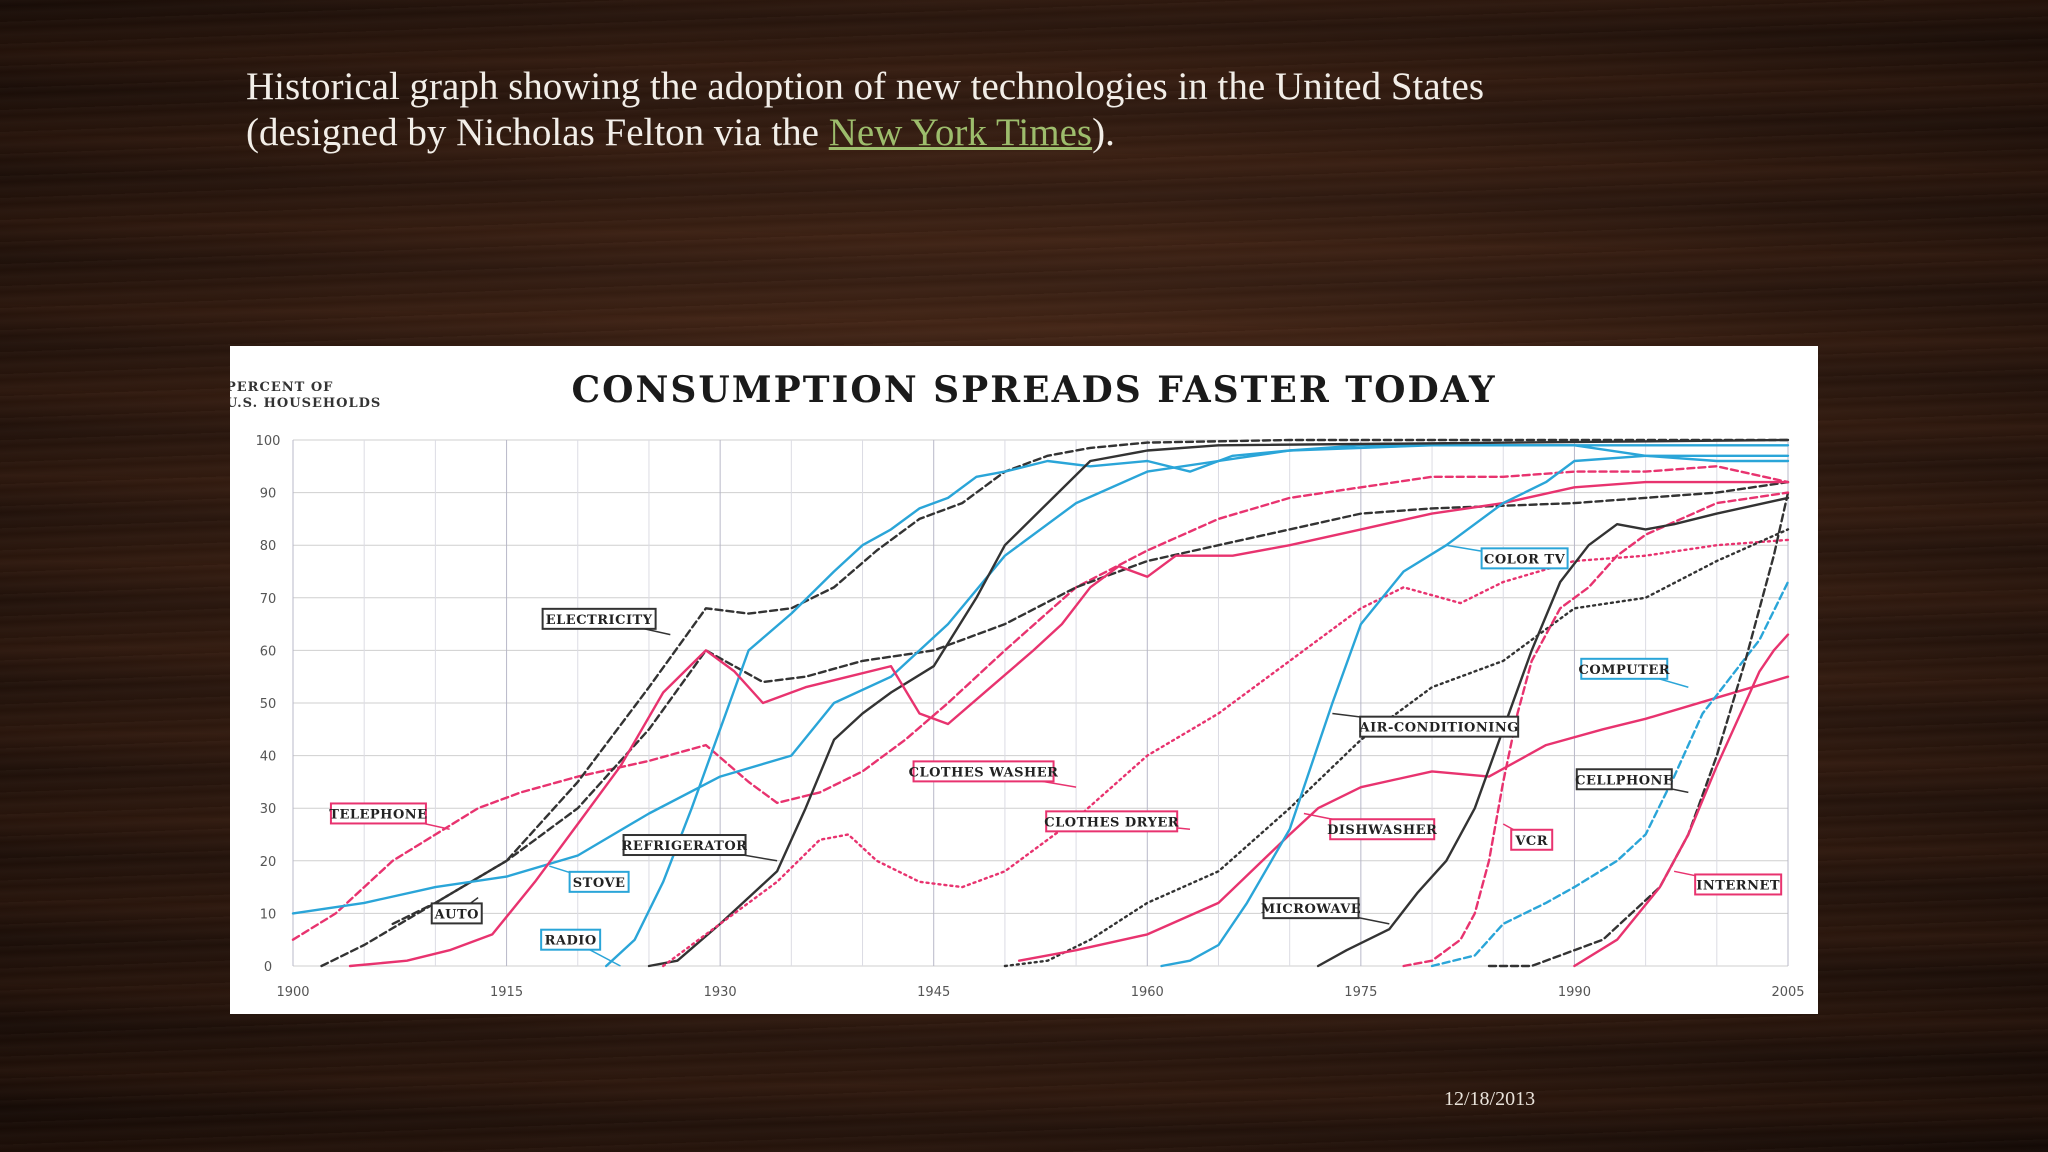  I want to click on series-label-telephone: TELEPHONE, so click(389, 816).